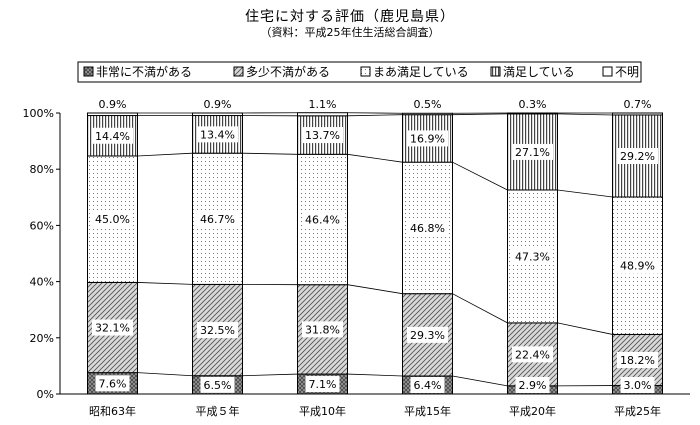 The image size is (700, 425). I want to click on data-label: 31.8%, so click(322, 329).